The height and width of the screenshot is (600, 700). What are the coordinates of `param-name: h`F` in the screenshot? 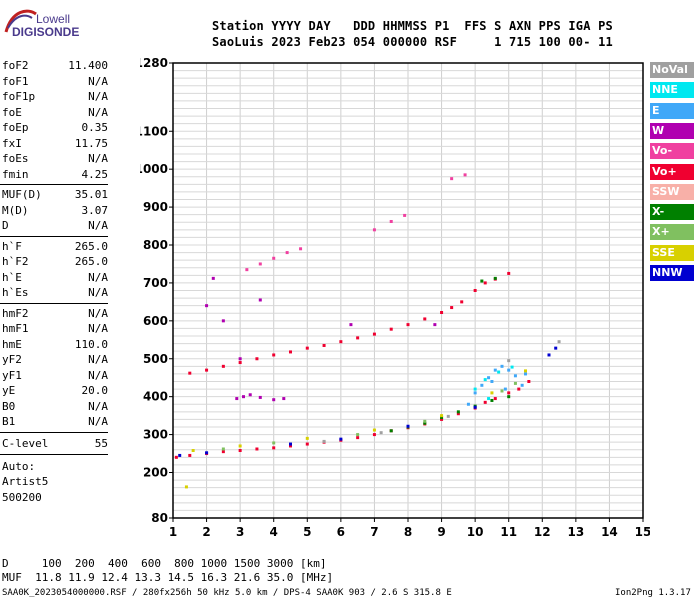 It's located at (12, 246).